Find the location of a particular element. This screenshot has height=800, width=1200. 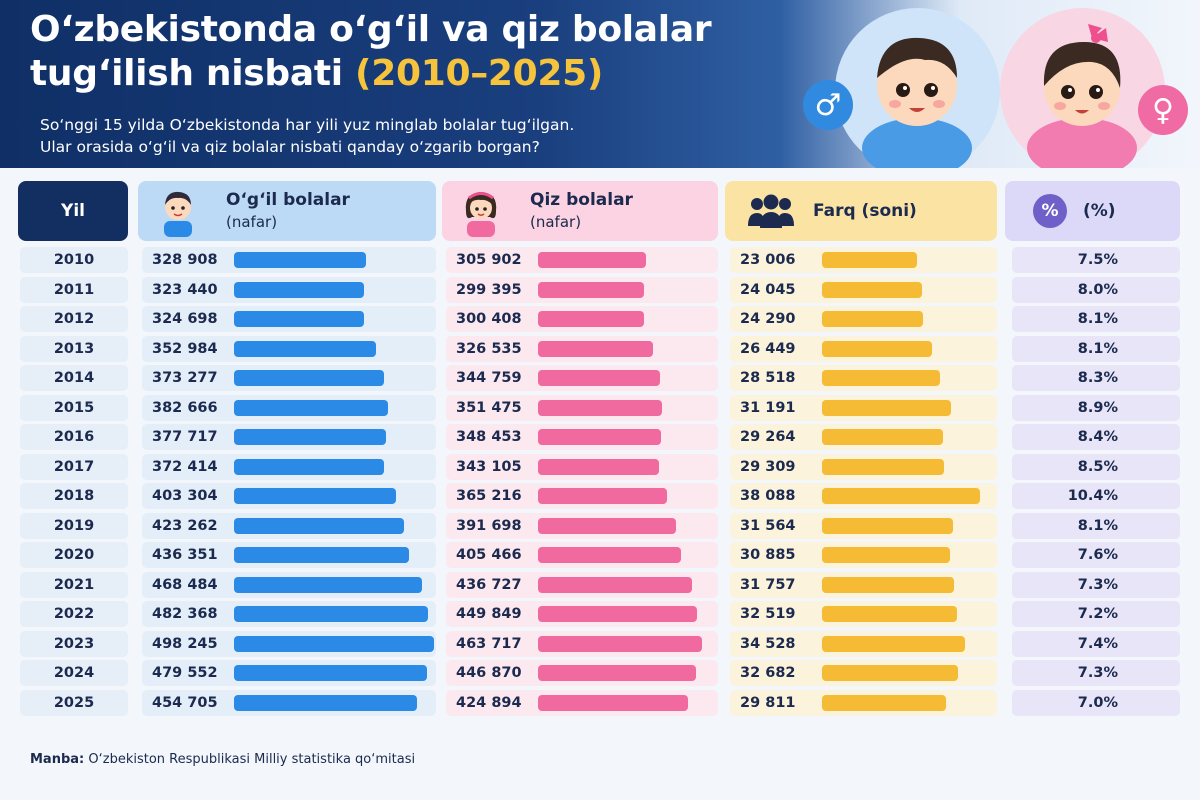

row-boys-cell: 377 717 is located at coordinates (289, 437).